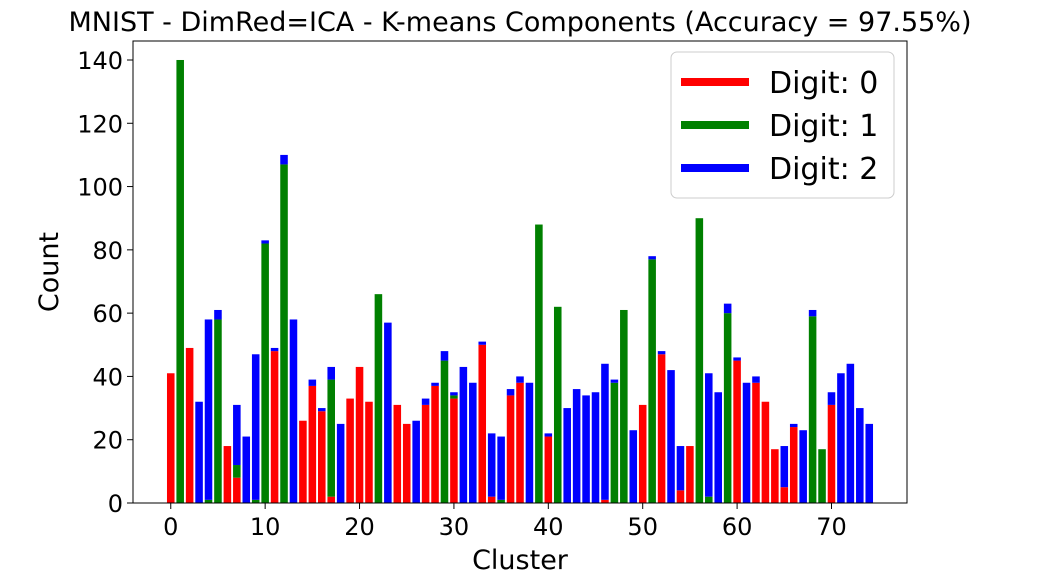 Image resolution: width=1039 pixels, height=585 pixels. I want to click on legend-label-series-2: Digit: 2, so click(823, 169).